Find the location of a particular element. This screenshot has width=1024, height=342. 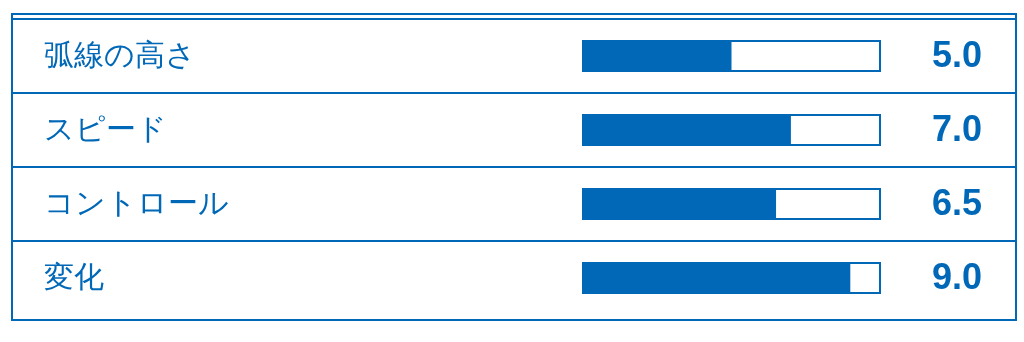

data-label: 9.0 is located at coordinates (956, 276).